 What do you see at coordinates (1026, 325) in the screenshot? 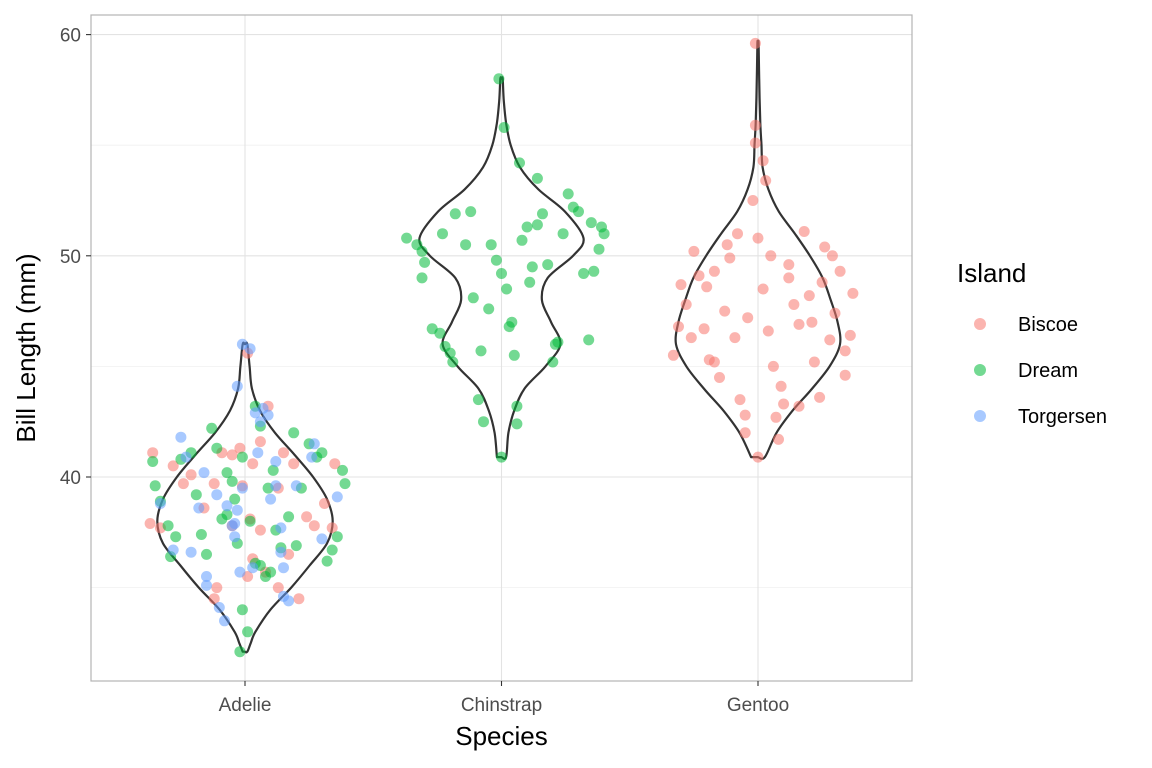
I see `legend-item-biscoe: Biscoe` at bounding box center [1026, 325].